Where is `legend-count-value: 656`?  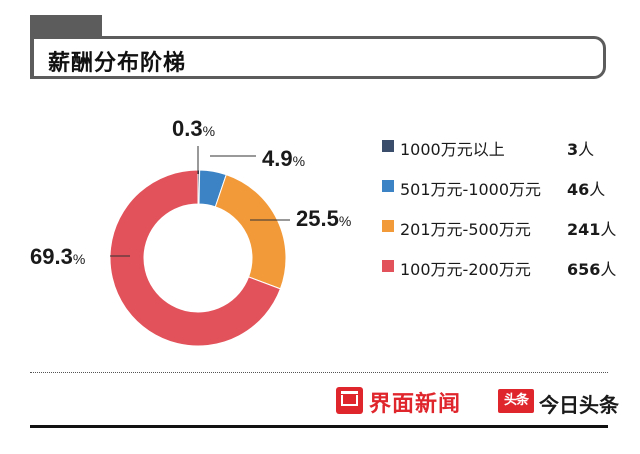 legend-count-value: 656 is located at coordinates (584, 269).